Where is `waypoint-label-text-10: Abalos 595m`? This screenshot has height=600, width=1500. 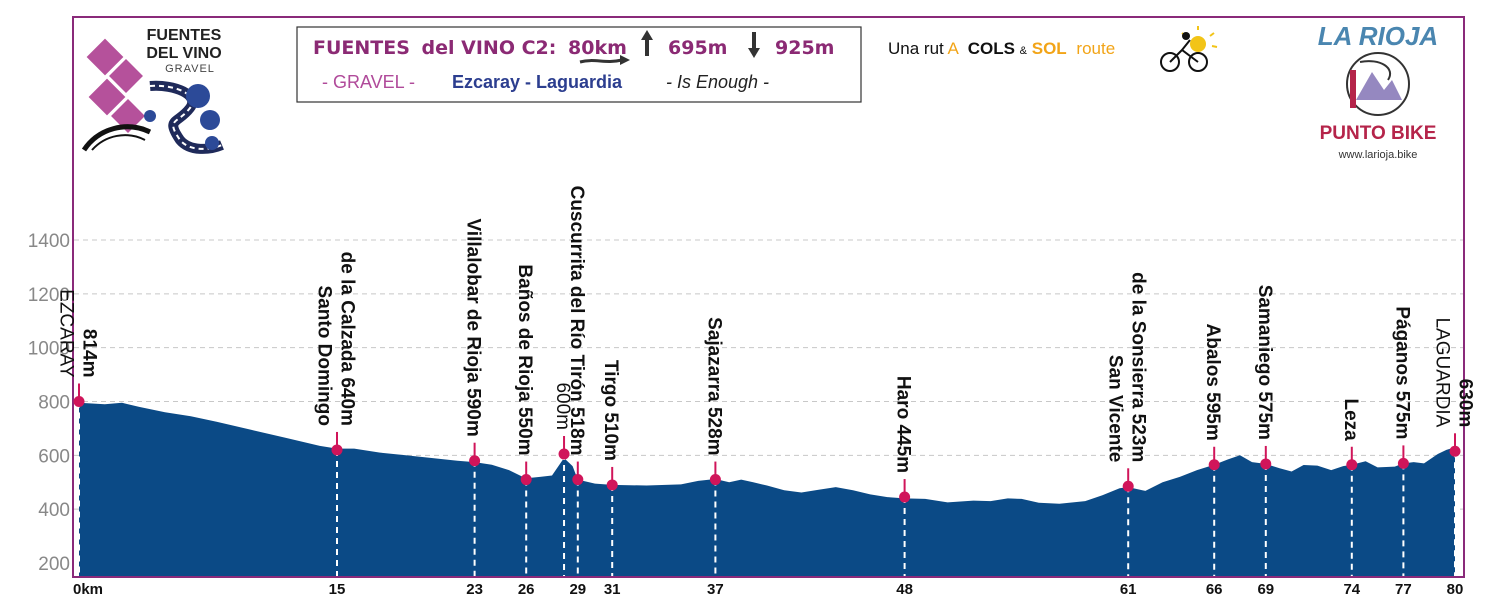 waypoint-label-text-10: Abalos 595m is located at coordinates (1212, 382).